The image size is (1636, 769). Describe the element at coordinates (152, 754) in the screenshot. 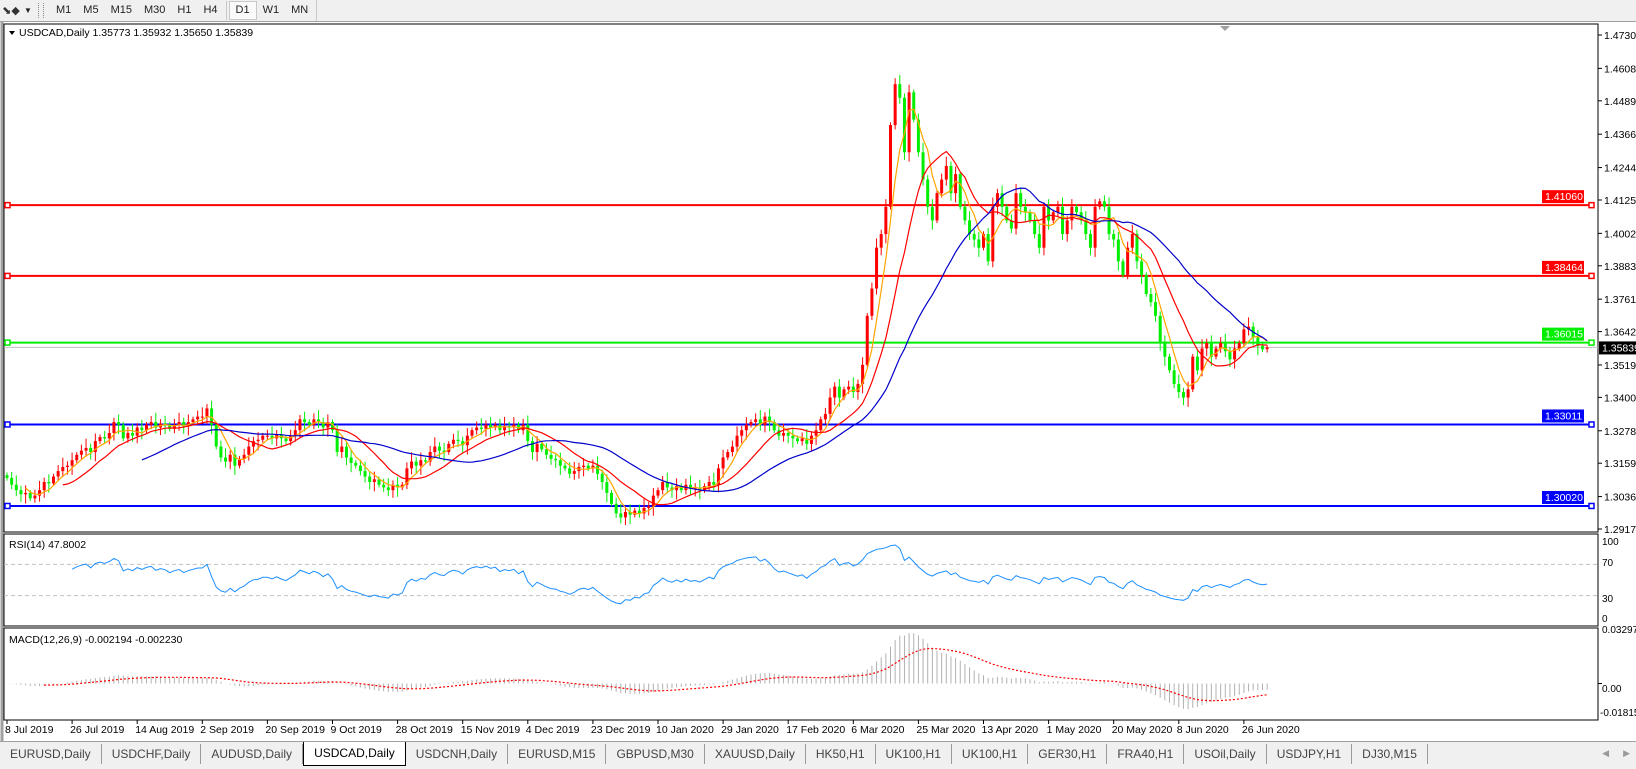

I see `tab-usdchf-daily: USDCHF,Daily` at that location.